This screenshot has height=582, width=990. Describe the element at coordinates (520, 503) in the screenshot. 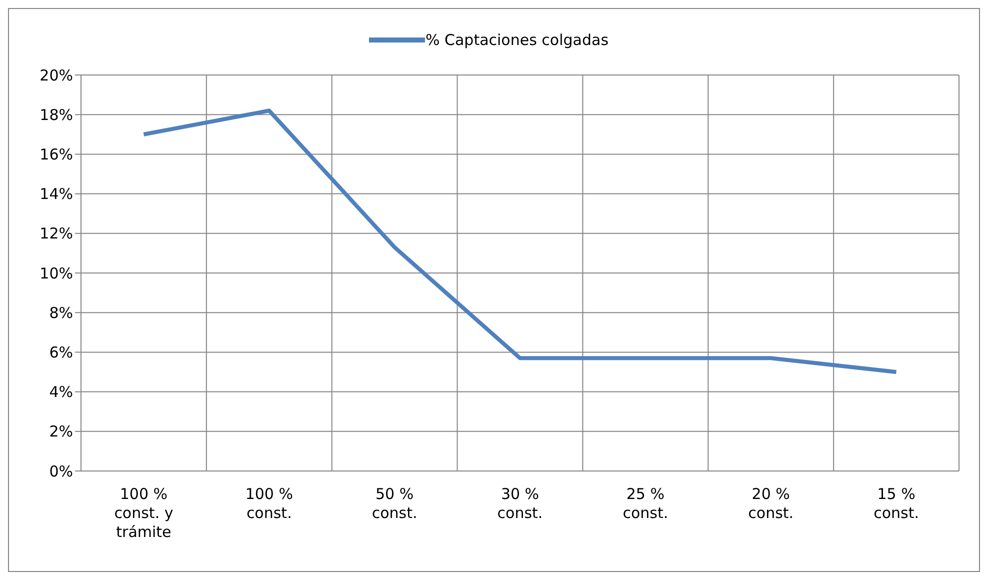

I see `x-tick-label: 30 % const.` at that location.